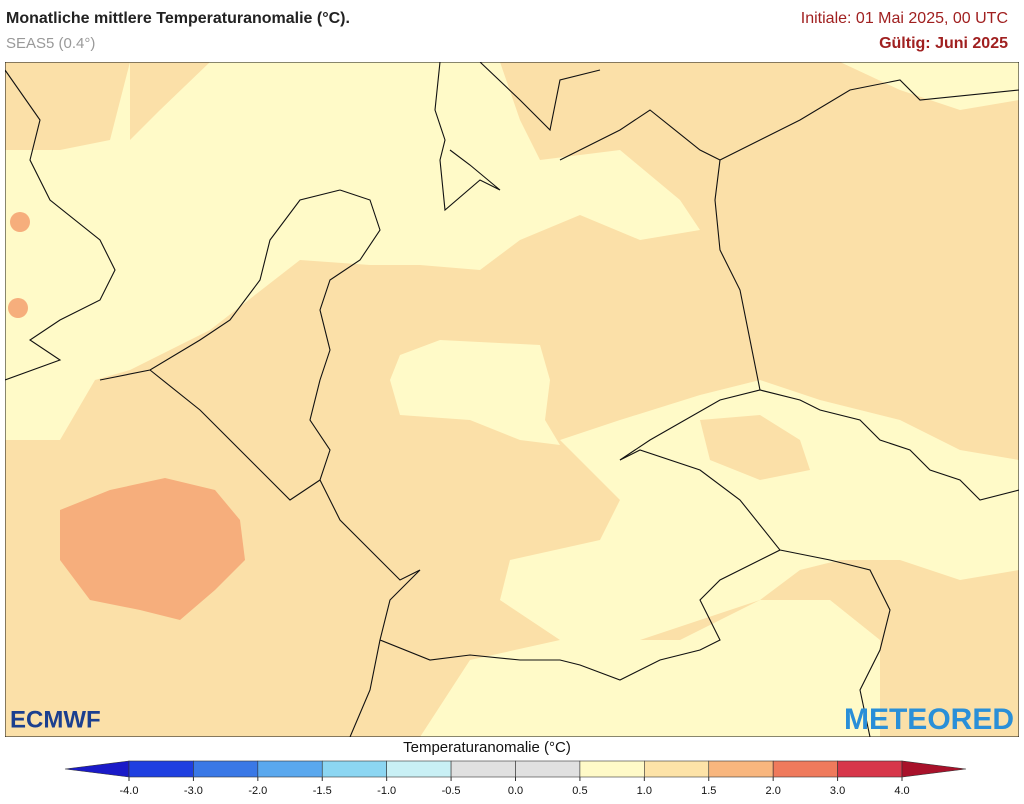  I want to click on colorbar-tick-label: 0.0, so click(515, 791).